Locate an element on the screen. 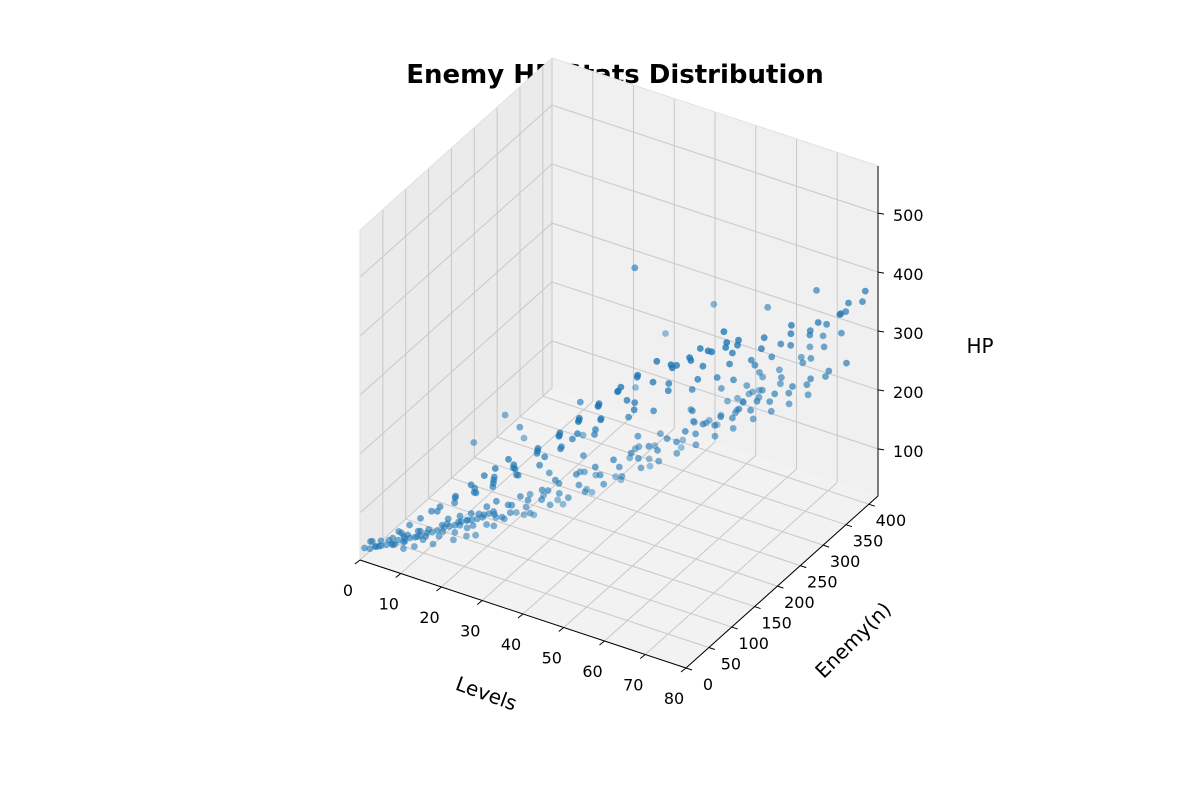  z-tick-label: 200 is located at coordinates (908, 392).